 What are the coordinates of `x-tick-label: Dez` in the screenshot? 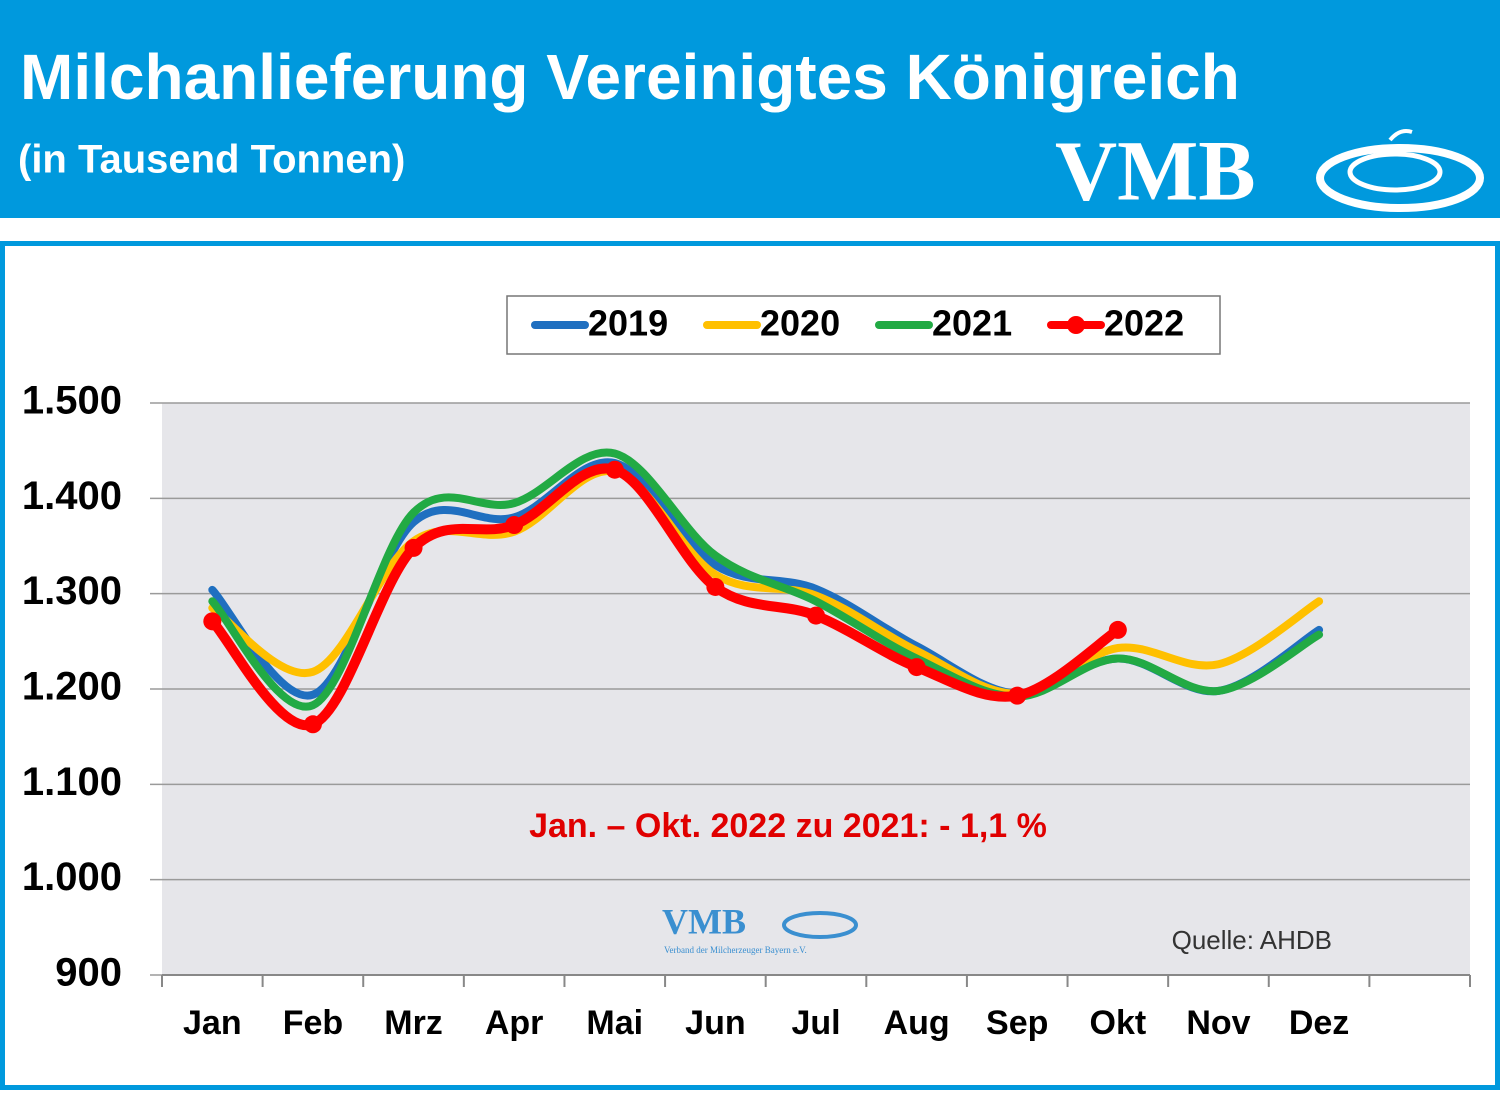 It's located at (1319, 1023).